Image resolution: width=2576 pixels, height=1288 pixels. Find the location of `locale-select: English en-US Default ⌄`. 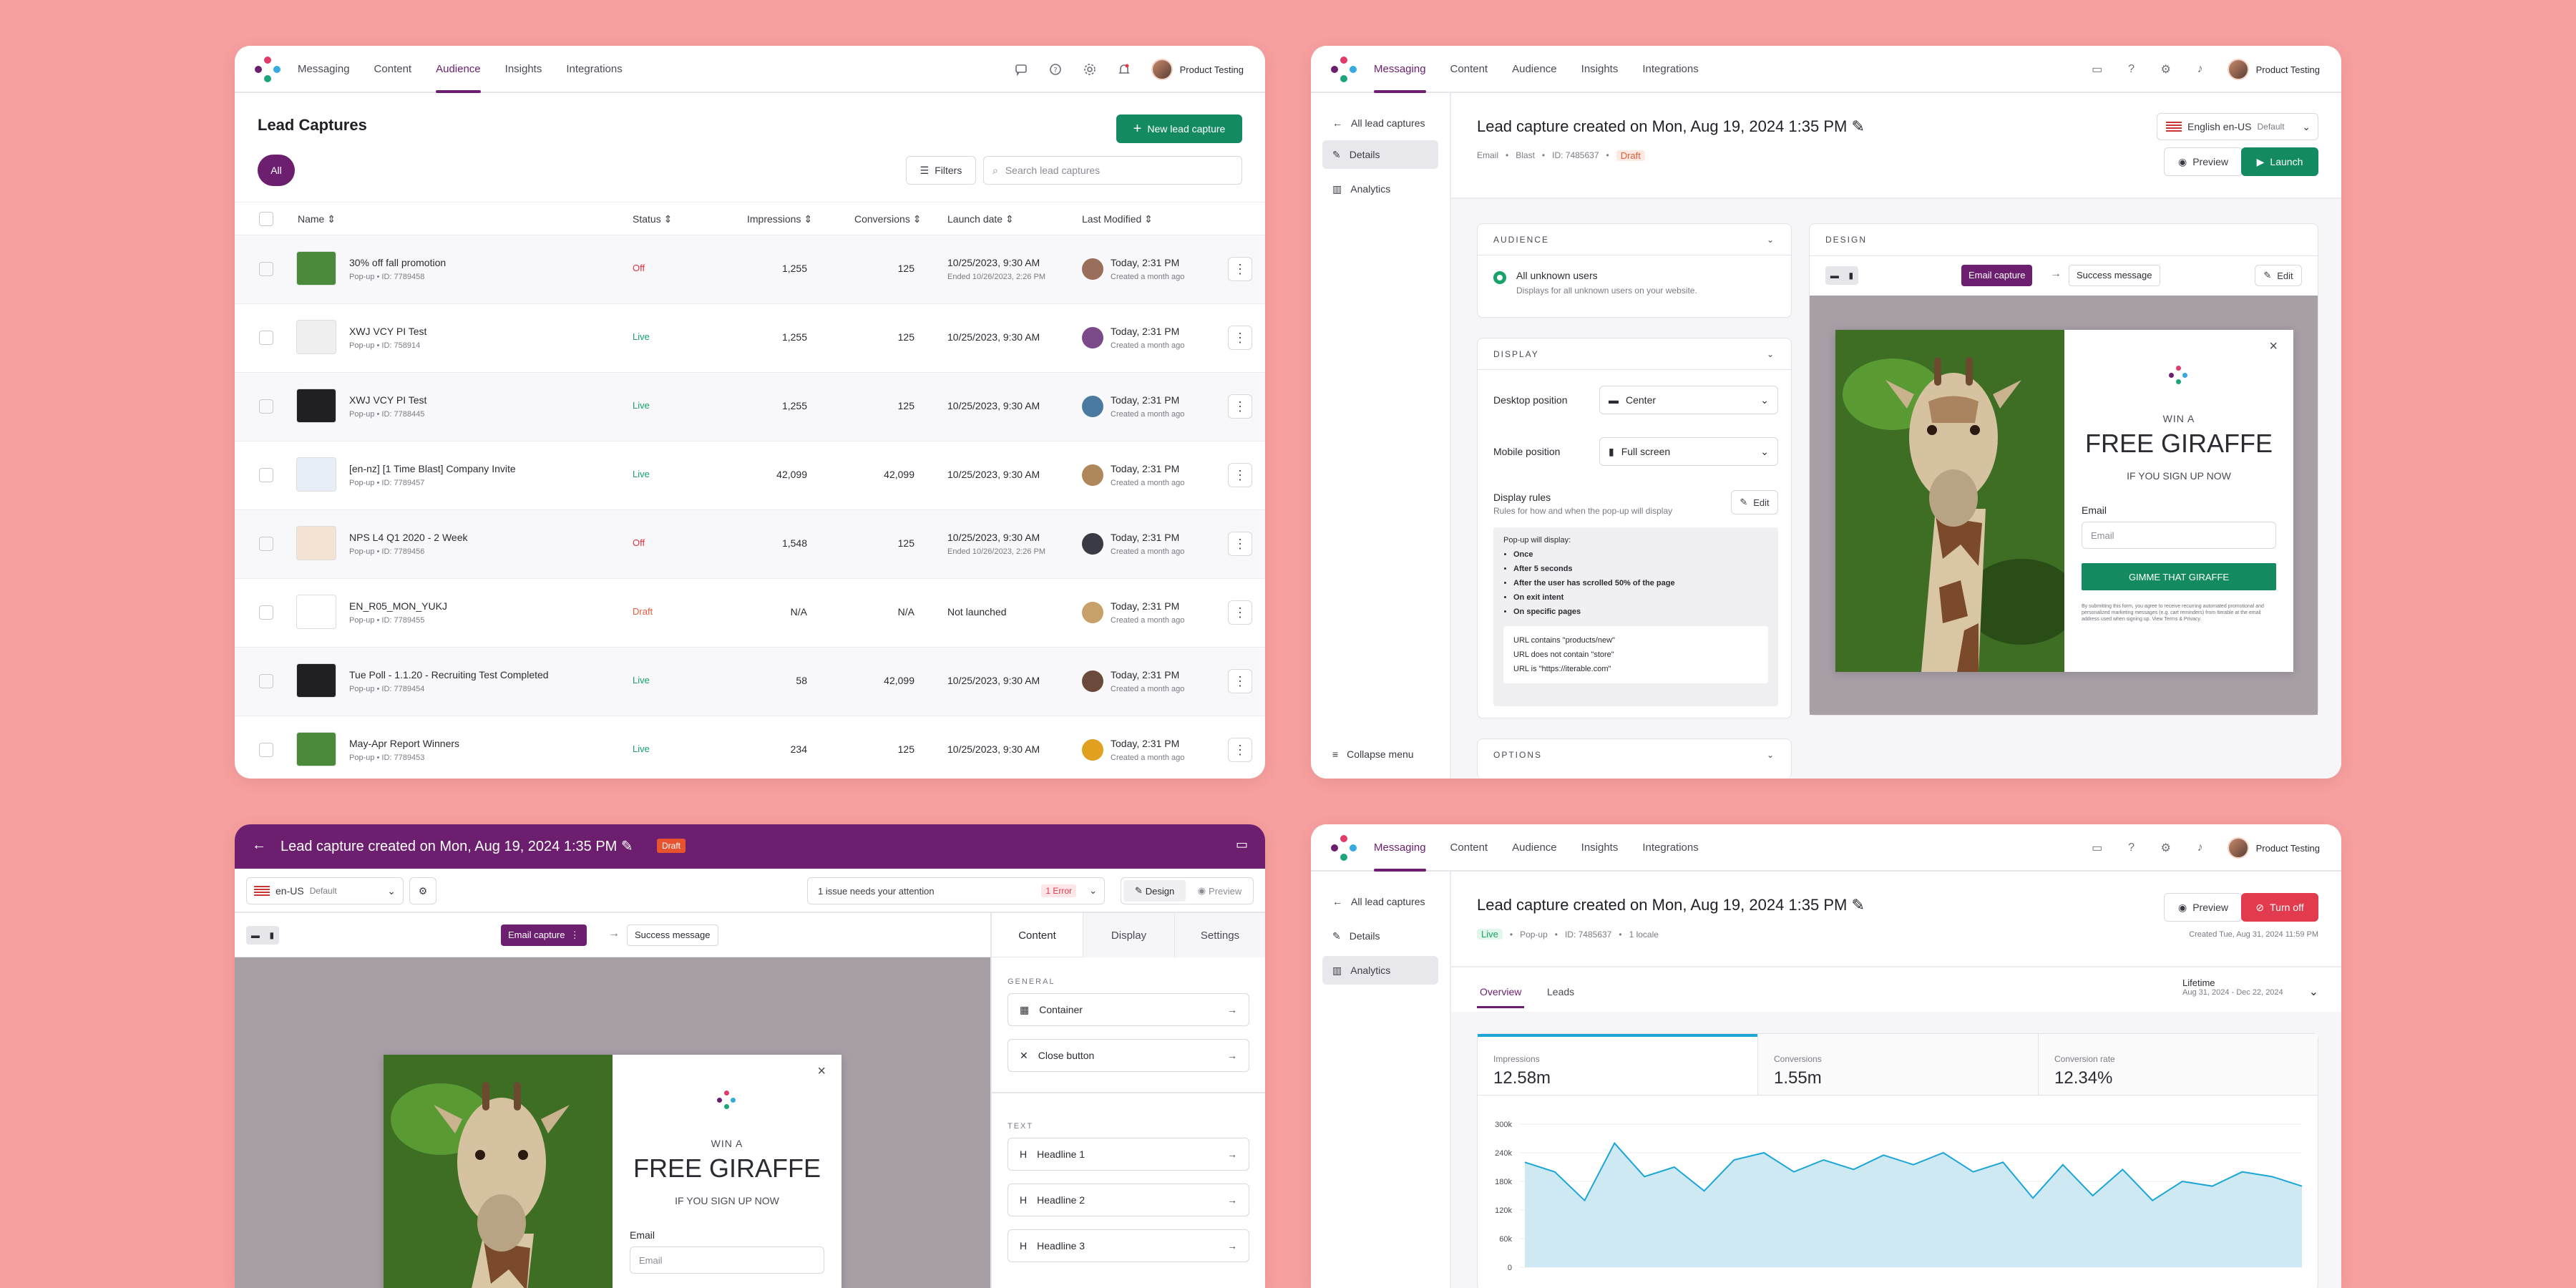

locale-select: English en-US Default ⌄ is located at coordinates (2237, 126).